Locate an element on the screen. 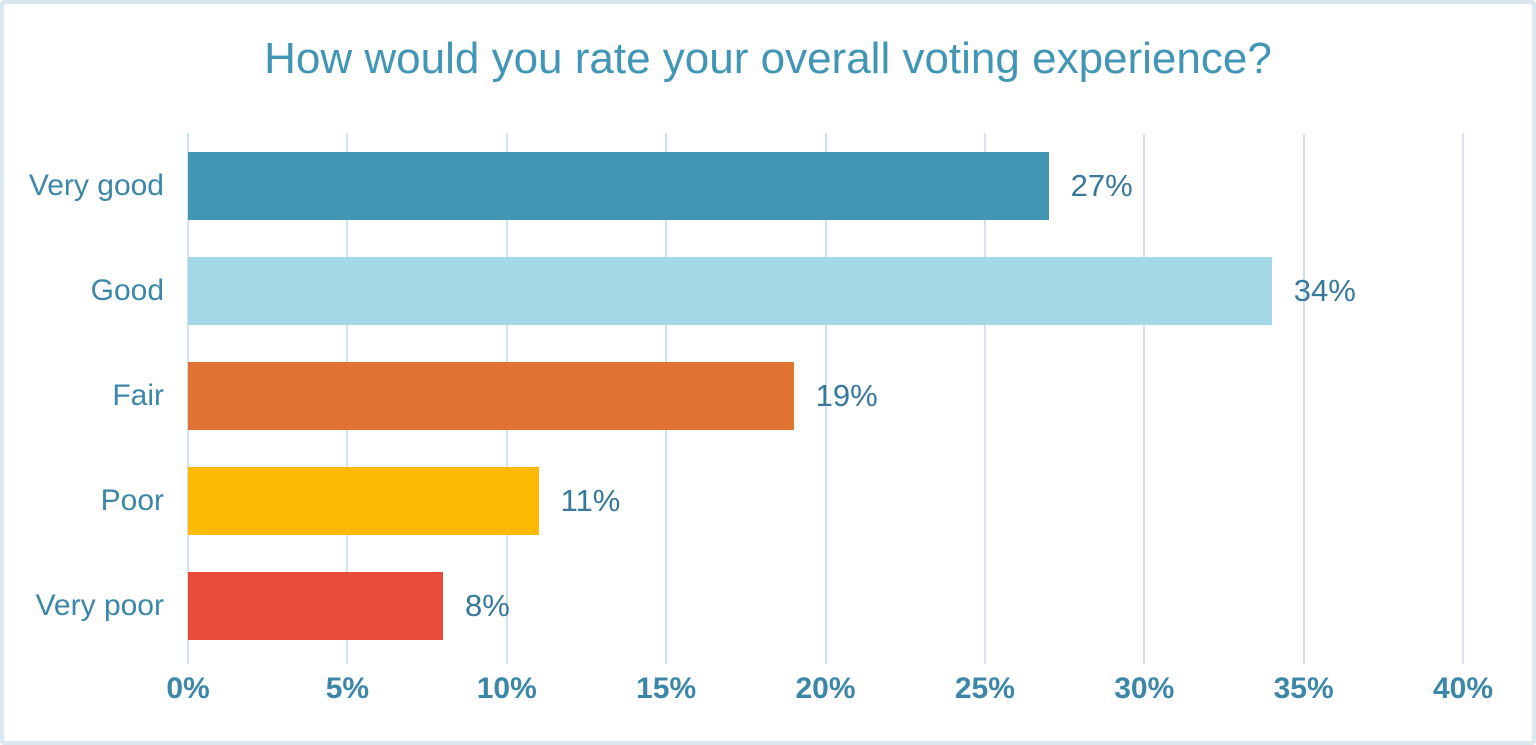 This screenshot has width=1536, height=745. x-tick-label: 5% is located at coordinates (347, 688).